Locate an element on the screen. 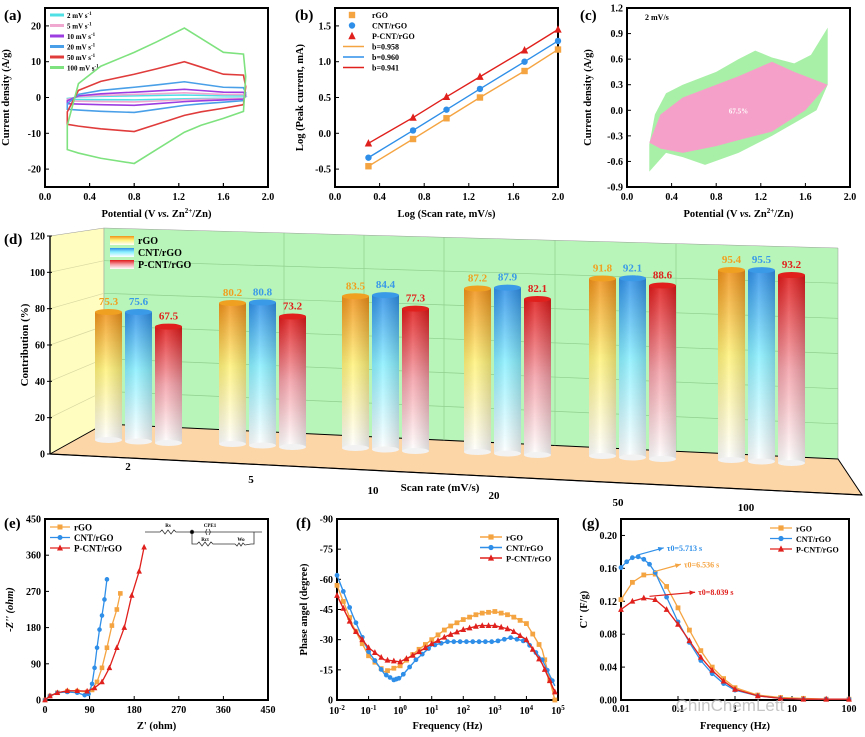 This screenshot has height=737, width=865. x-axis-label: Scan rate (mV/s) is located at coordinates (440, 488).